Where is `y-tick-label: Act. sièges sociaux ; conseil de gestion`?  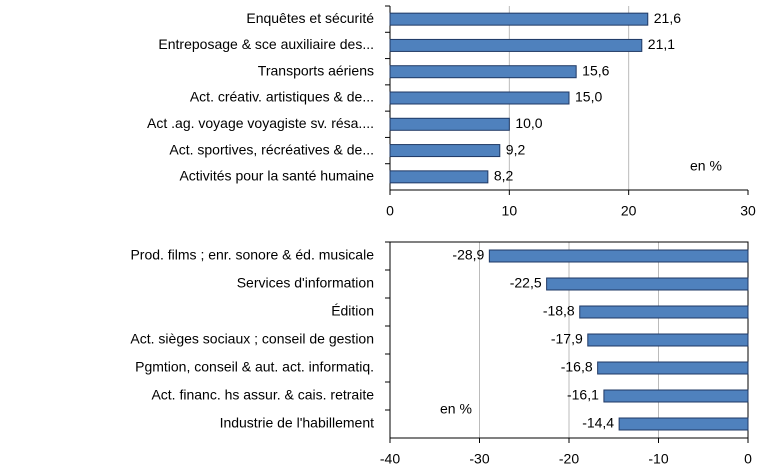 y-tick-label: Act. sièges sociaux ; conseil de gestion is located at coordinates (252, 339).